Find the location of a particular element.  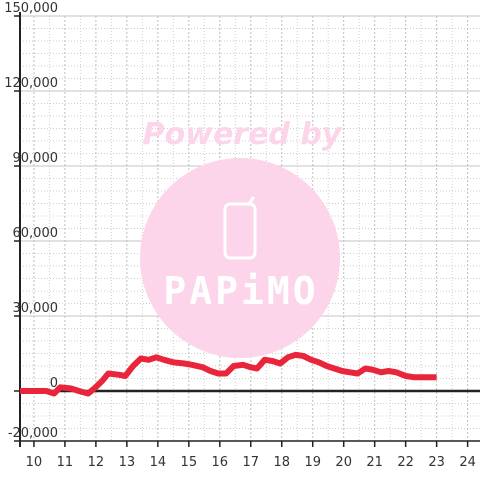

x-tick-label: 10 is located at coordinates (34, 462).